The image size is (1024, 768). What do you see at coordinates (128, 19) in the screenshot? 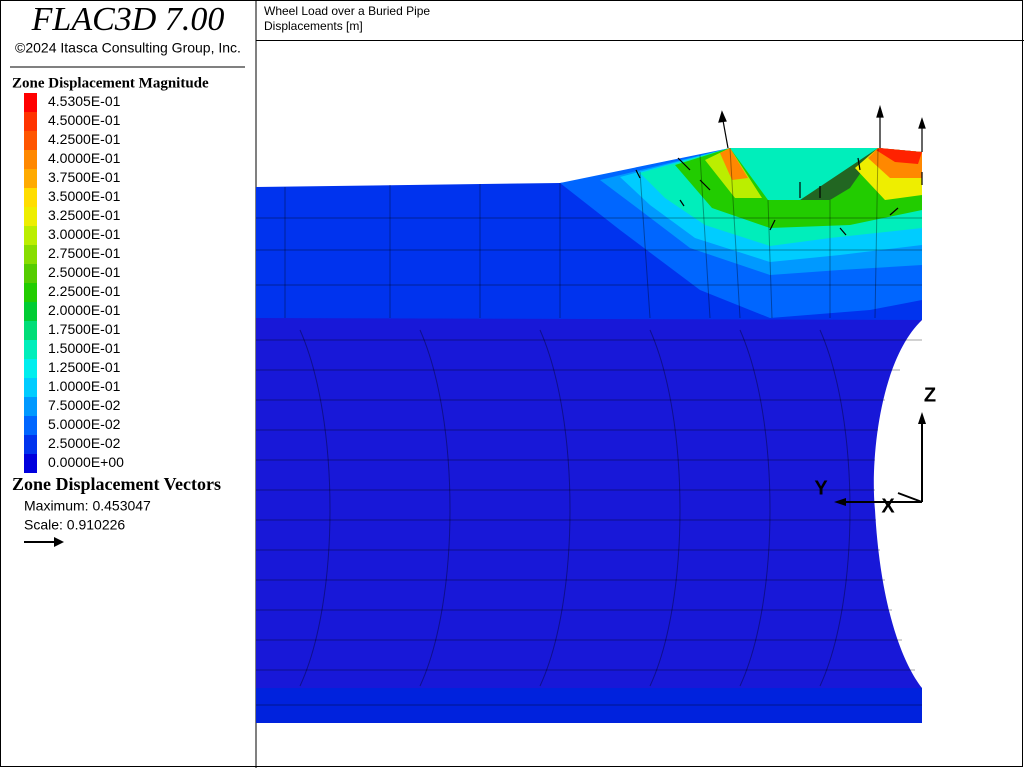
I see `app-title: FLAC3D 7.00` at bounding box center [128, 19].